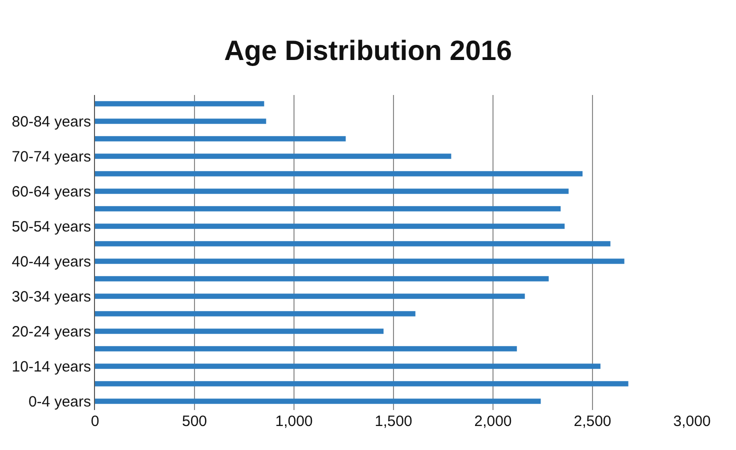 This screenshot has height=450, width=736. Describe the element at coordinates (51, 122) in the screenshot. I see `y-tick-label: 80-84 years` at that location.